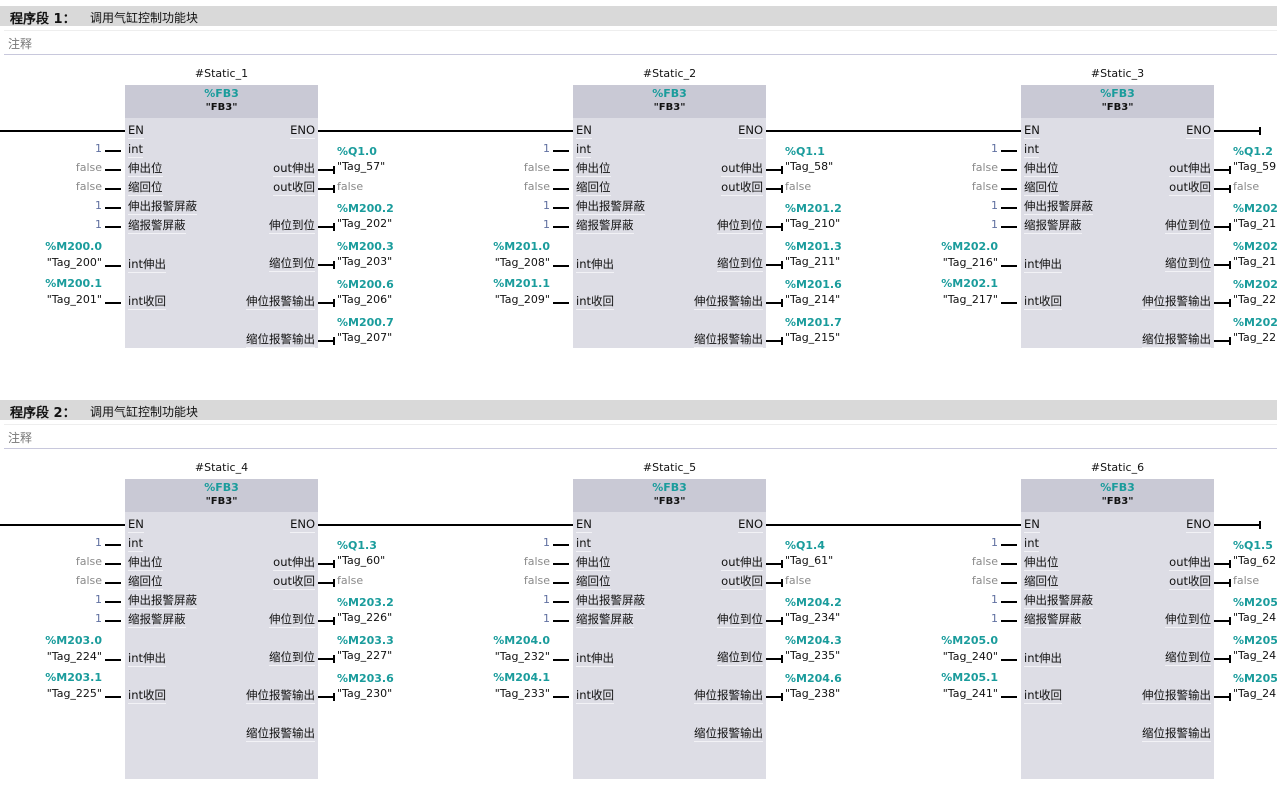  What do you see at coordinates (365, 617) in the screenshot?
I see `output-tag: "Tag_226"` at bounding box center [365, 617].